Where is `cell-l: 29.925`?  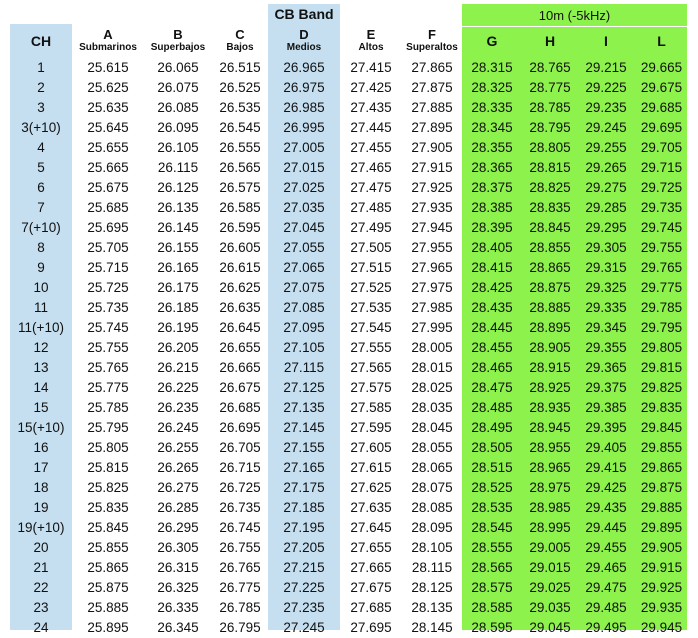
cell-l: 29.925 is located at coordinates (661, 587).